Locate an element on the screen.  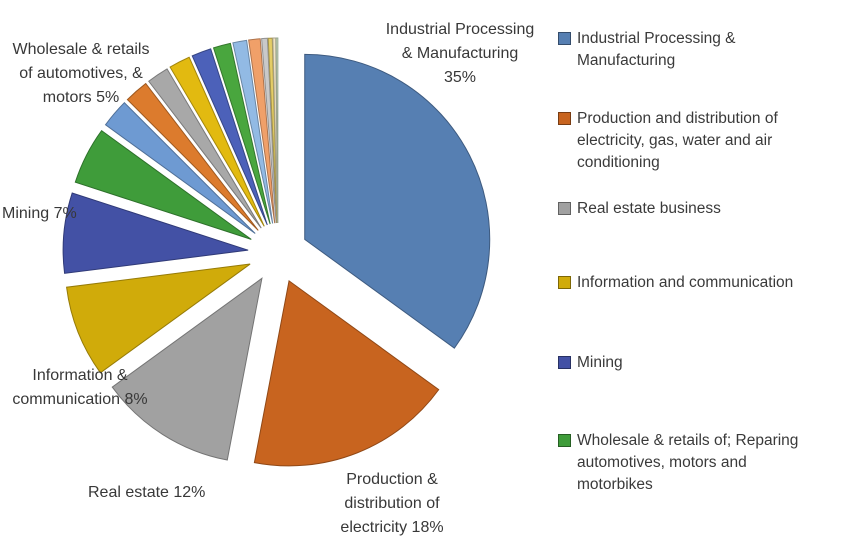
legend-item-information: Information and communication is located at coordinates (675, 283).